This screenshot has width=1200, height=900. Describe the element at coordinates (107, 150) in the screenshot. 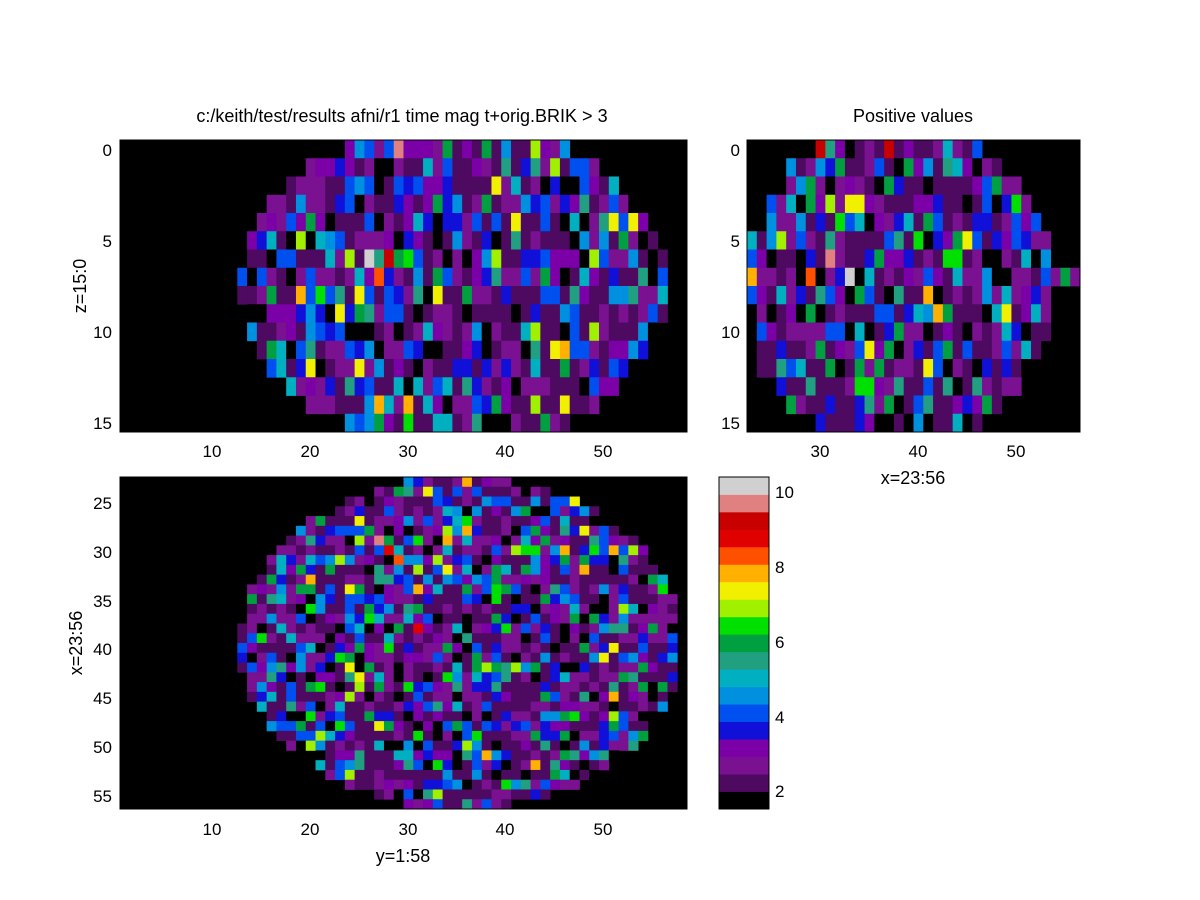

I see `sagittal-y-tick: 0` at that location.